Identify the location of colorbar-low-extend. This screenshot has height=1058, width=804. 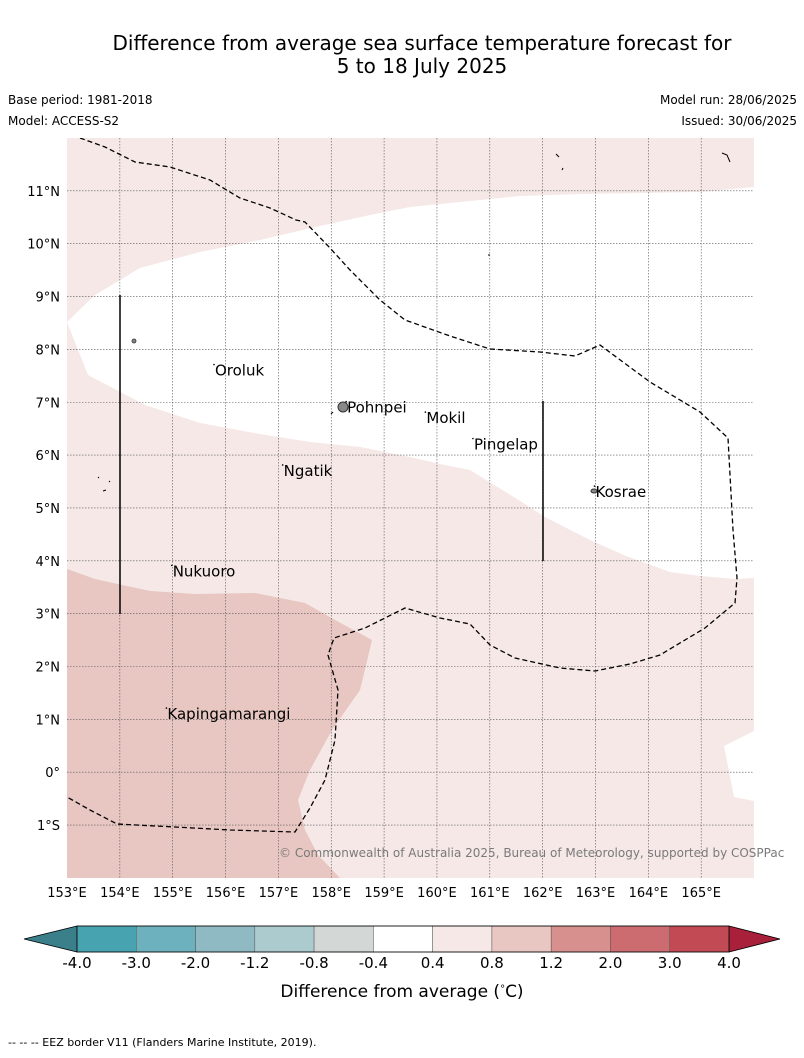
(50, 939).